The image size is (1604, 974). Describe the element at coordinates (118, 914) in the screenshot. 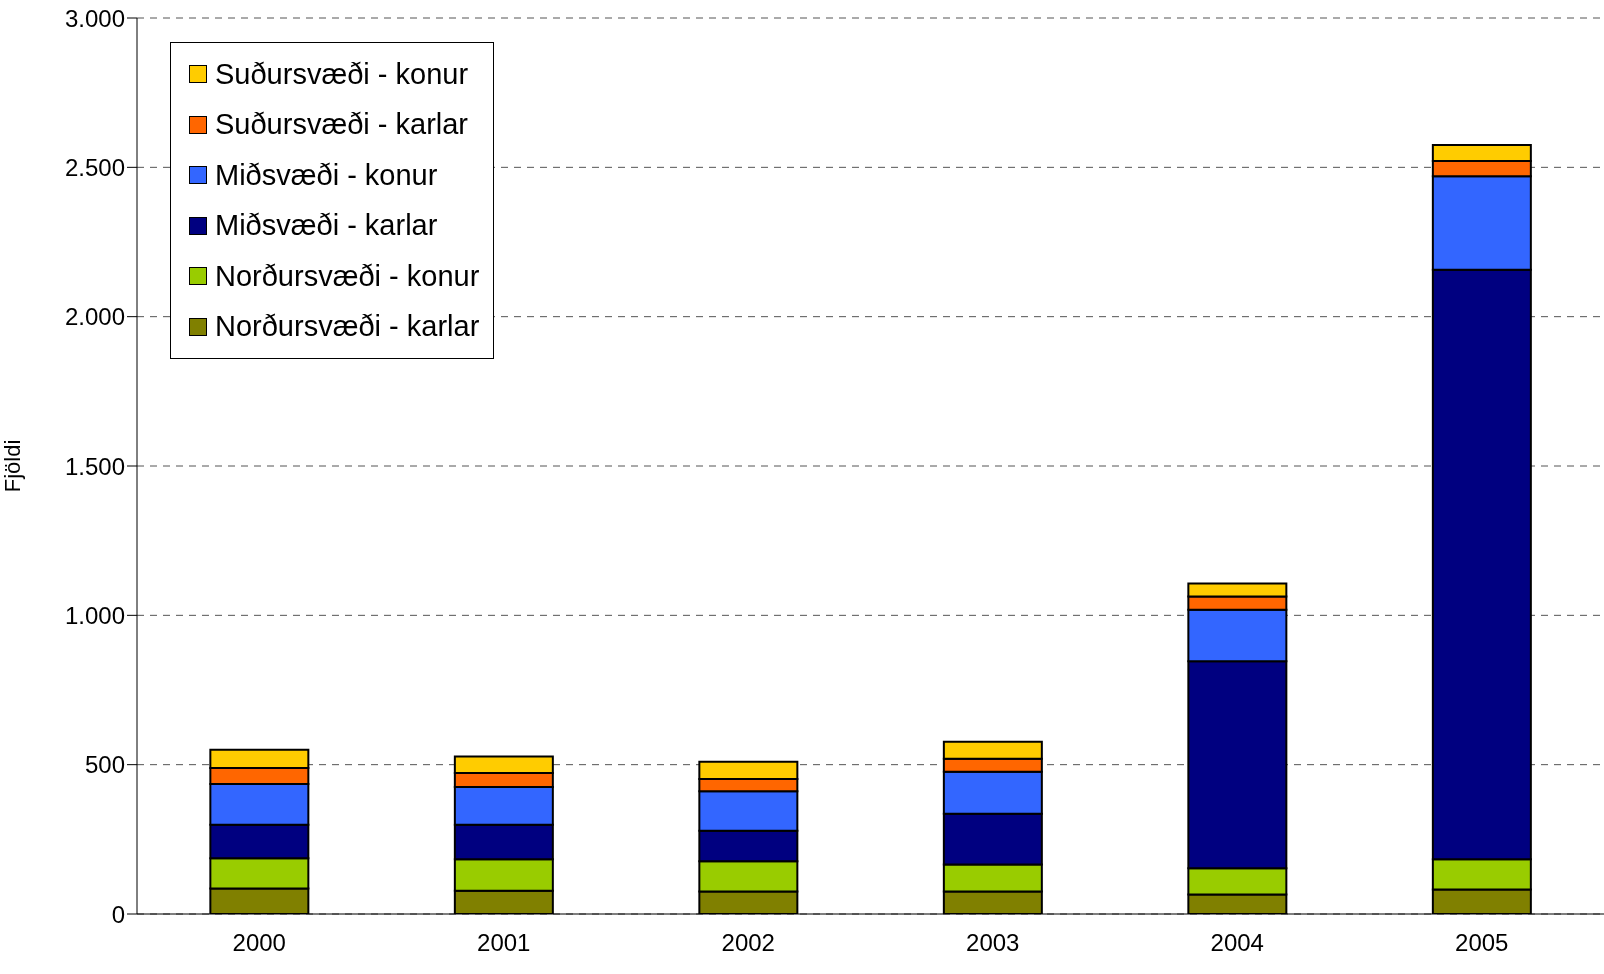

I see `y-tick-label: 0` at that location.